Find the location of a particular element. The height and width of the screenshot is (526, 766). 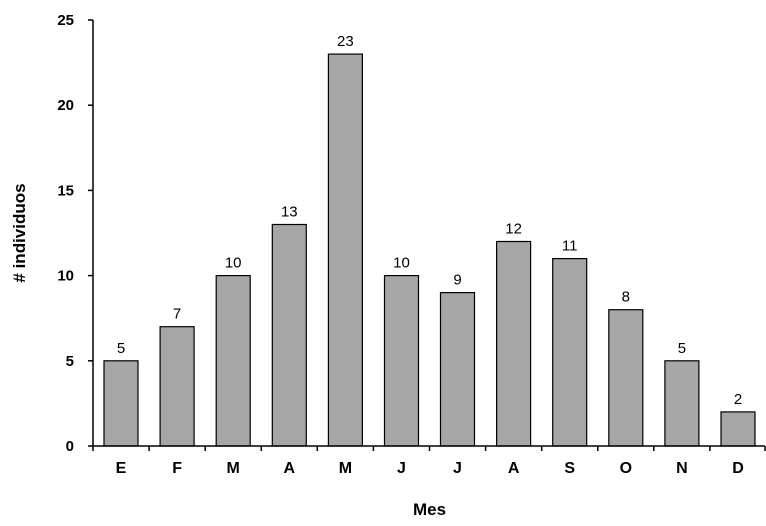

y-tick-label-4: 20 is located at coordinates (65, 105).